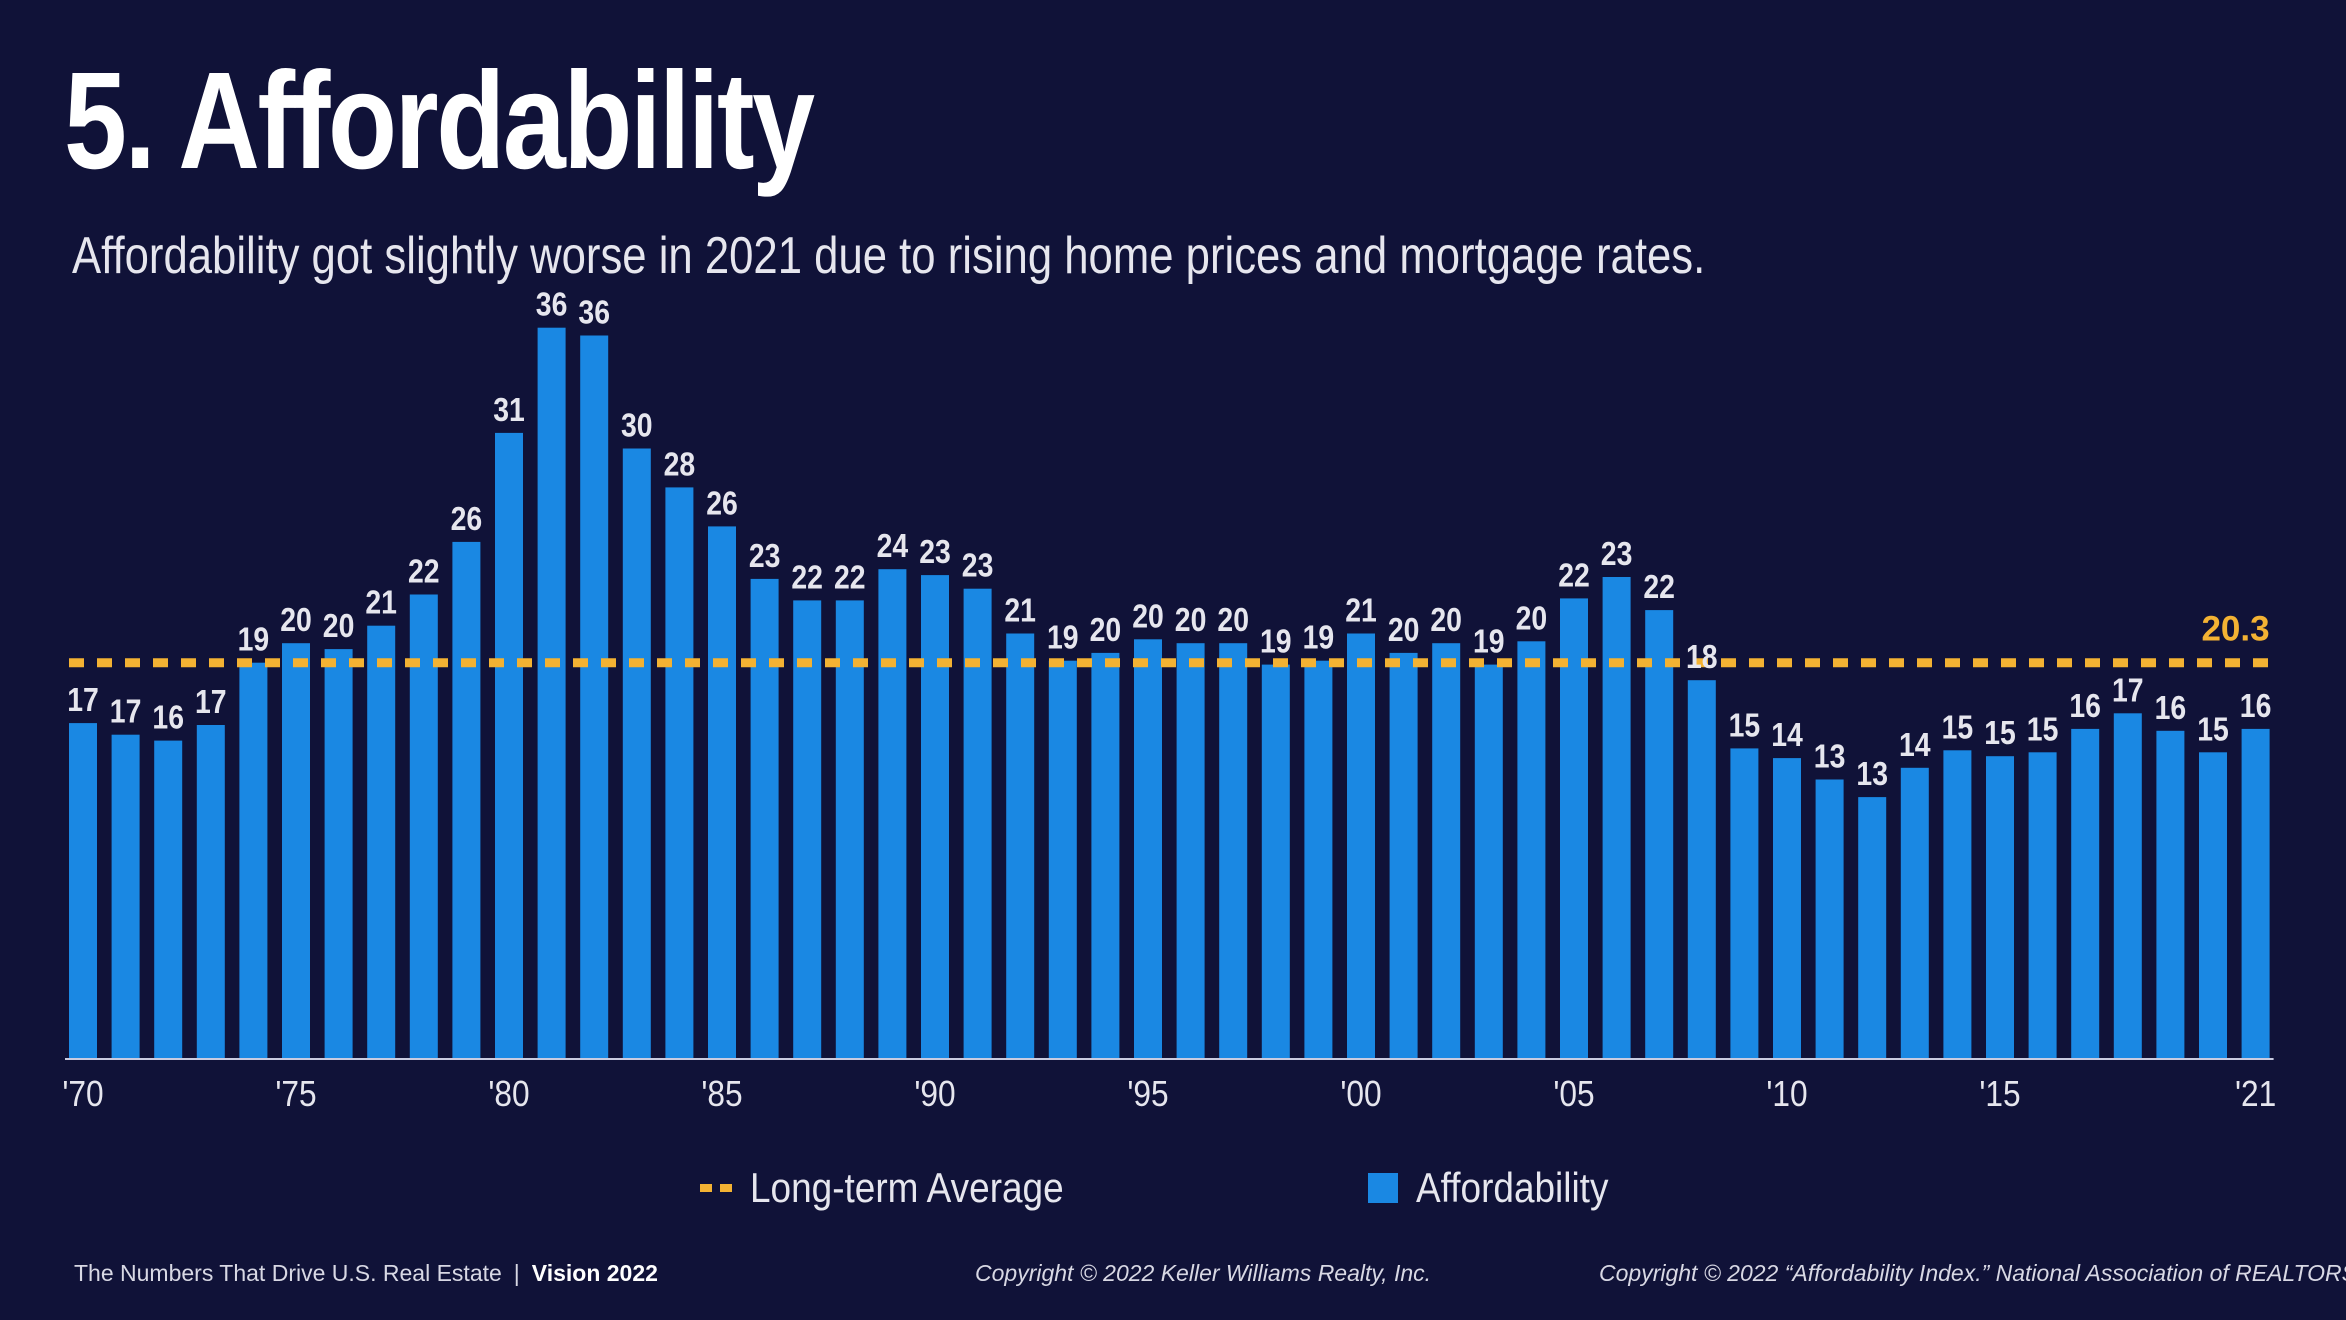 Image resolution: width=2346 pixels, height=1320 pixels. I want to click on bar-1971, so click(125, 896).